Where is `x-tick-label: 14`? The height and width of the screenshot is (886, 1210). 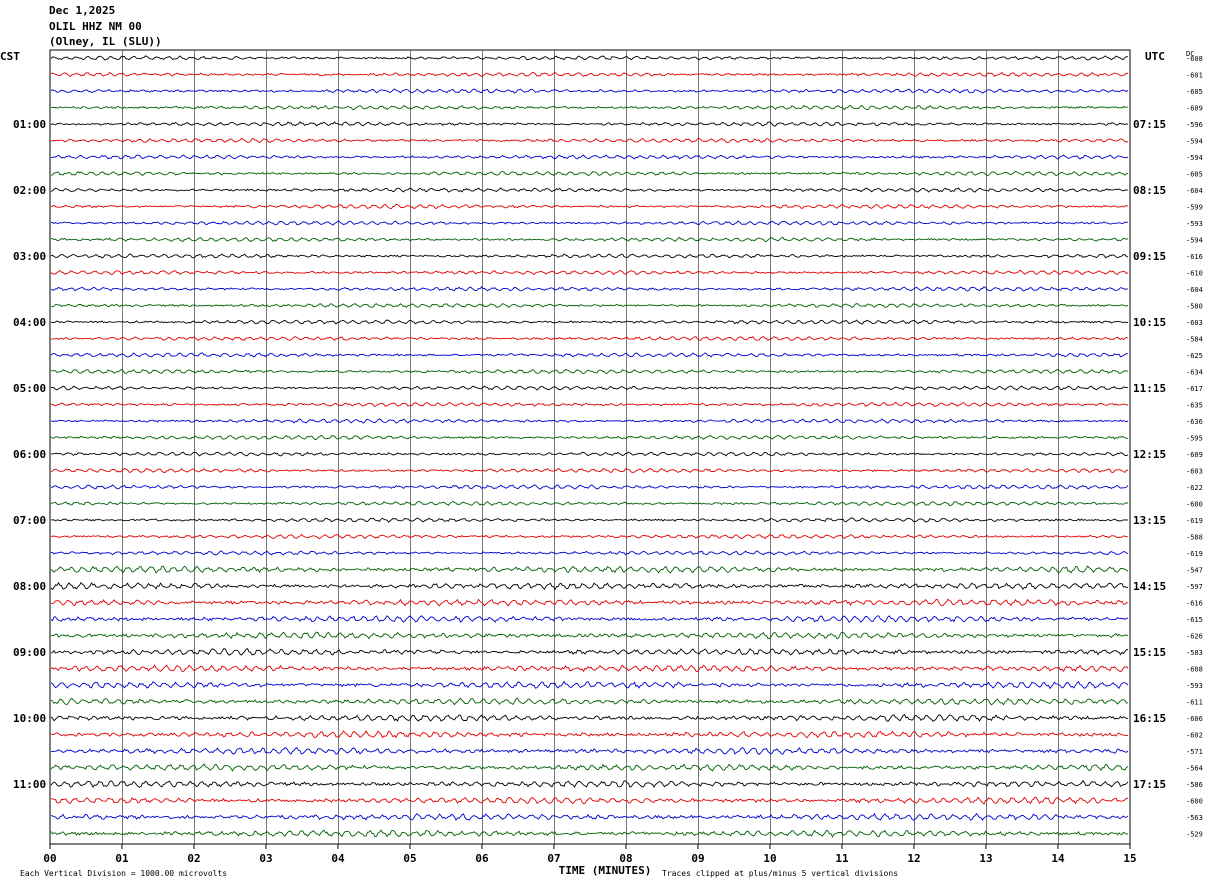 x-tick-label: 14 is located at coordinates (1058, 858).